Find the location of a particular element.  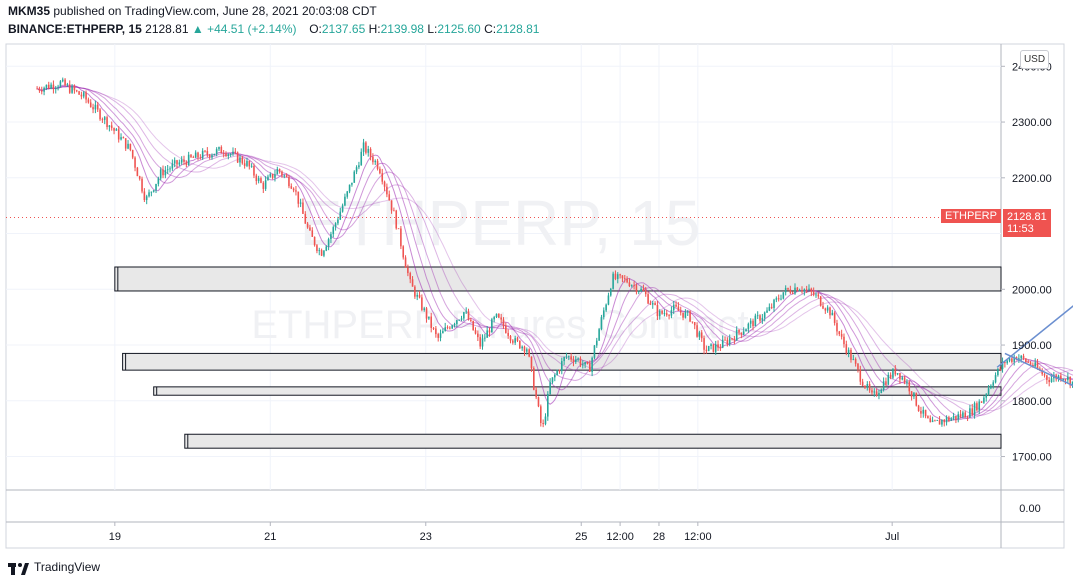

current-price-value: 2128.81 is located at coordinates (1027, 217).